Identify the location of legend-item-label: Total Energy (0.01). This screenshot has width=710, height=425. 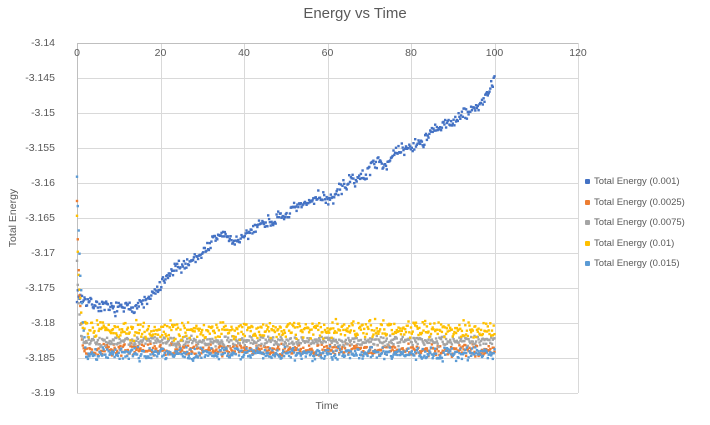
(634, 243).